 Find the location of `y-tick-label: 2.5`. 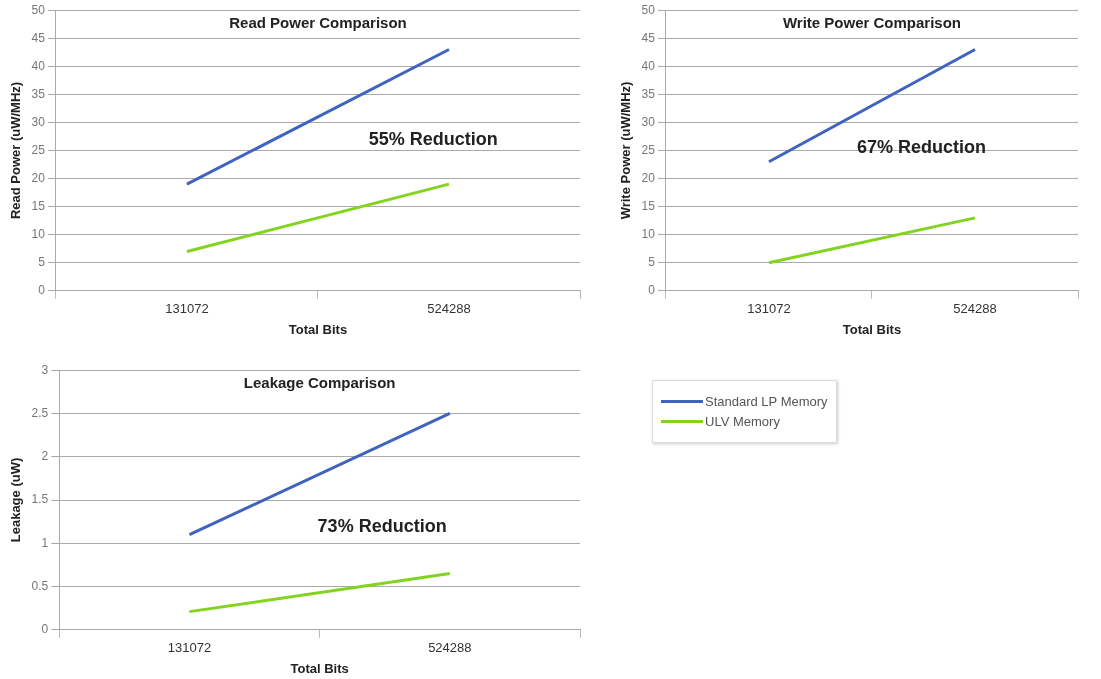

y-tick-label: 2.5 is located at coordinates (40, 412).